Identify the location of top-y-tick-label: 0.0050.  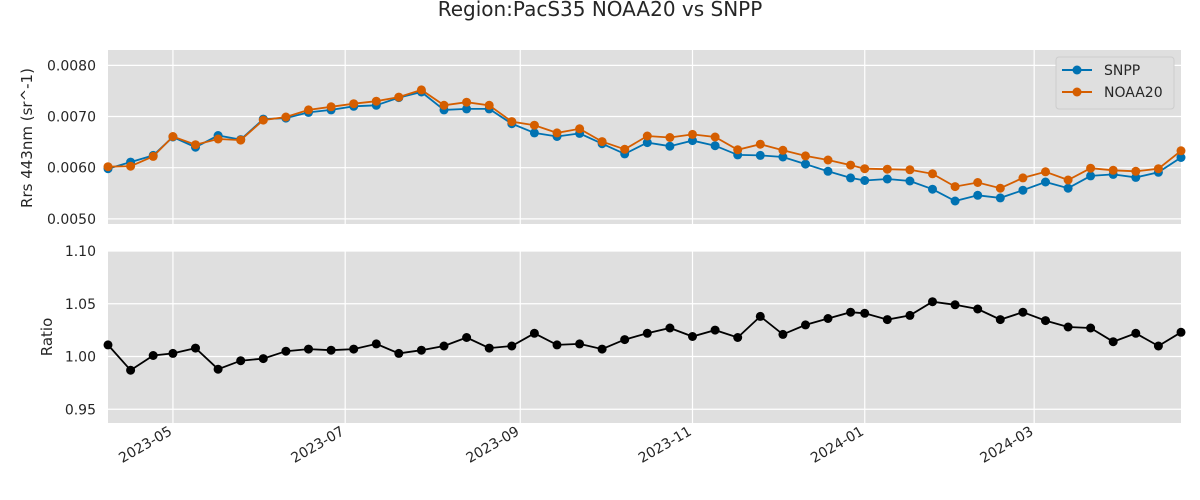
(71, 220).